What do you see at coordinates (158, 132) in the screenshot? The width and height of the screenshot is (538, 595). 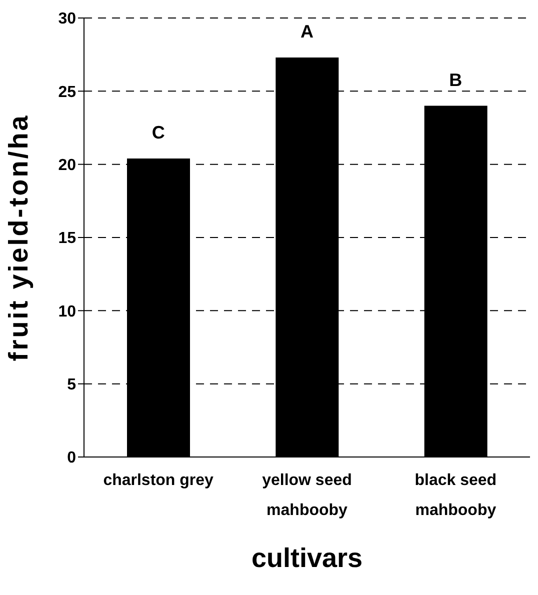 I see `annotation: C` at bounding box center [158, 132].